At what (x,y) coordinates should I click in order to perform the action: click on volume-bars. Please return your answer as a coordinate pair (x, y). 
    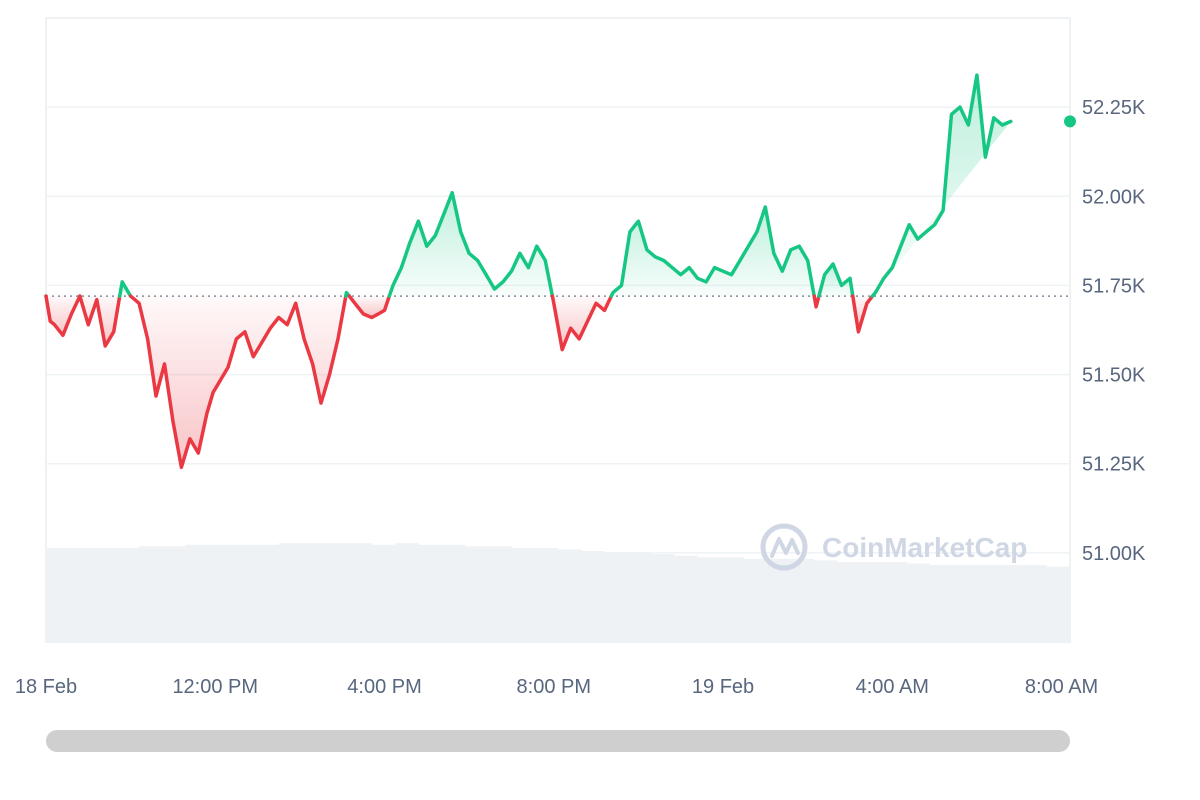
    Looking at the image, I should click on (558, 592).